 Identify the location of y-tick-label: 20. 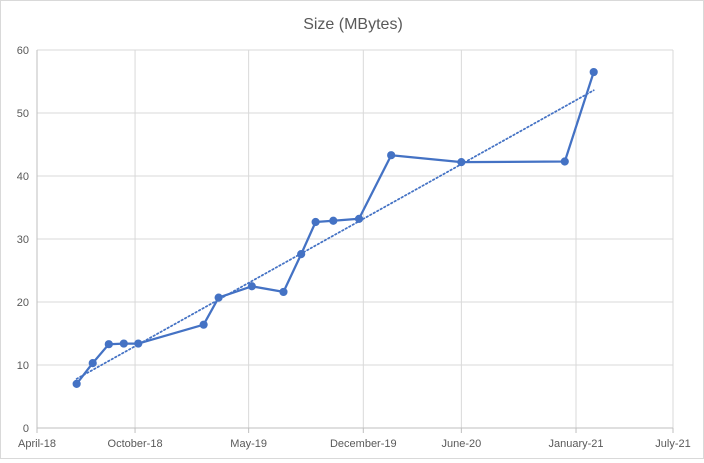
(23, 303).